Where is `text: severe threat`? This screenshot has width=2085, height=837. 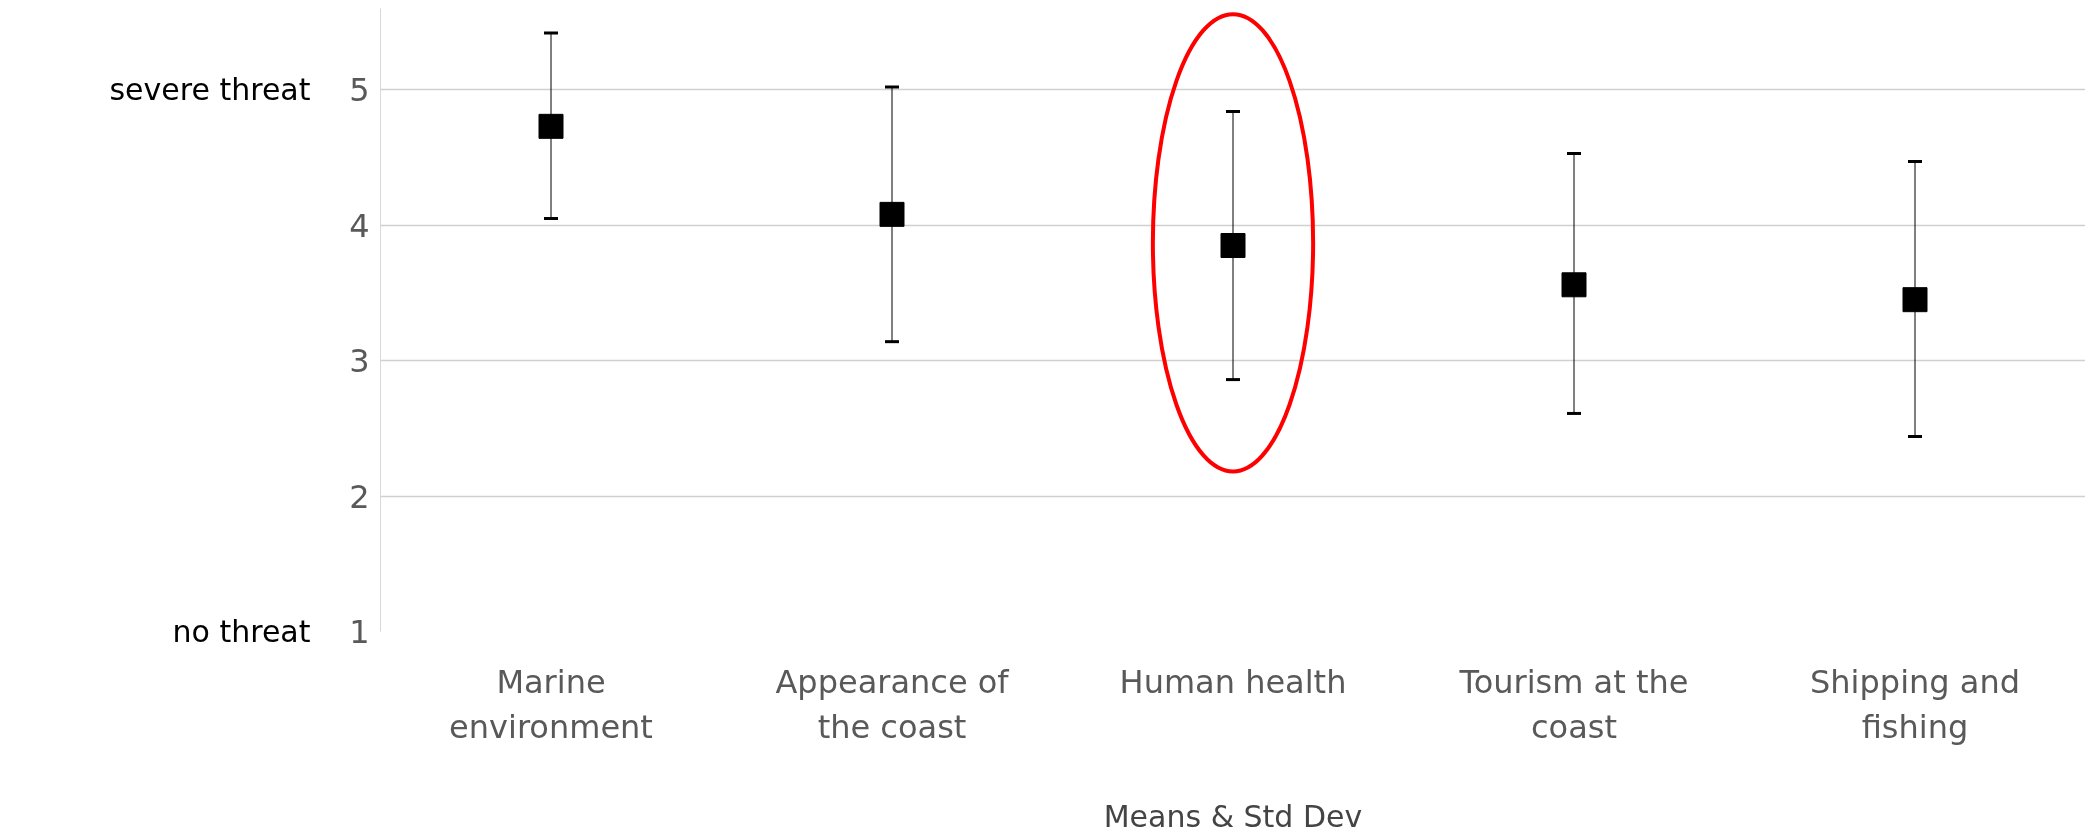 text: severe threat is located at coordinates (210, 90).